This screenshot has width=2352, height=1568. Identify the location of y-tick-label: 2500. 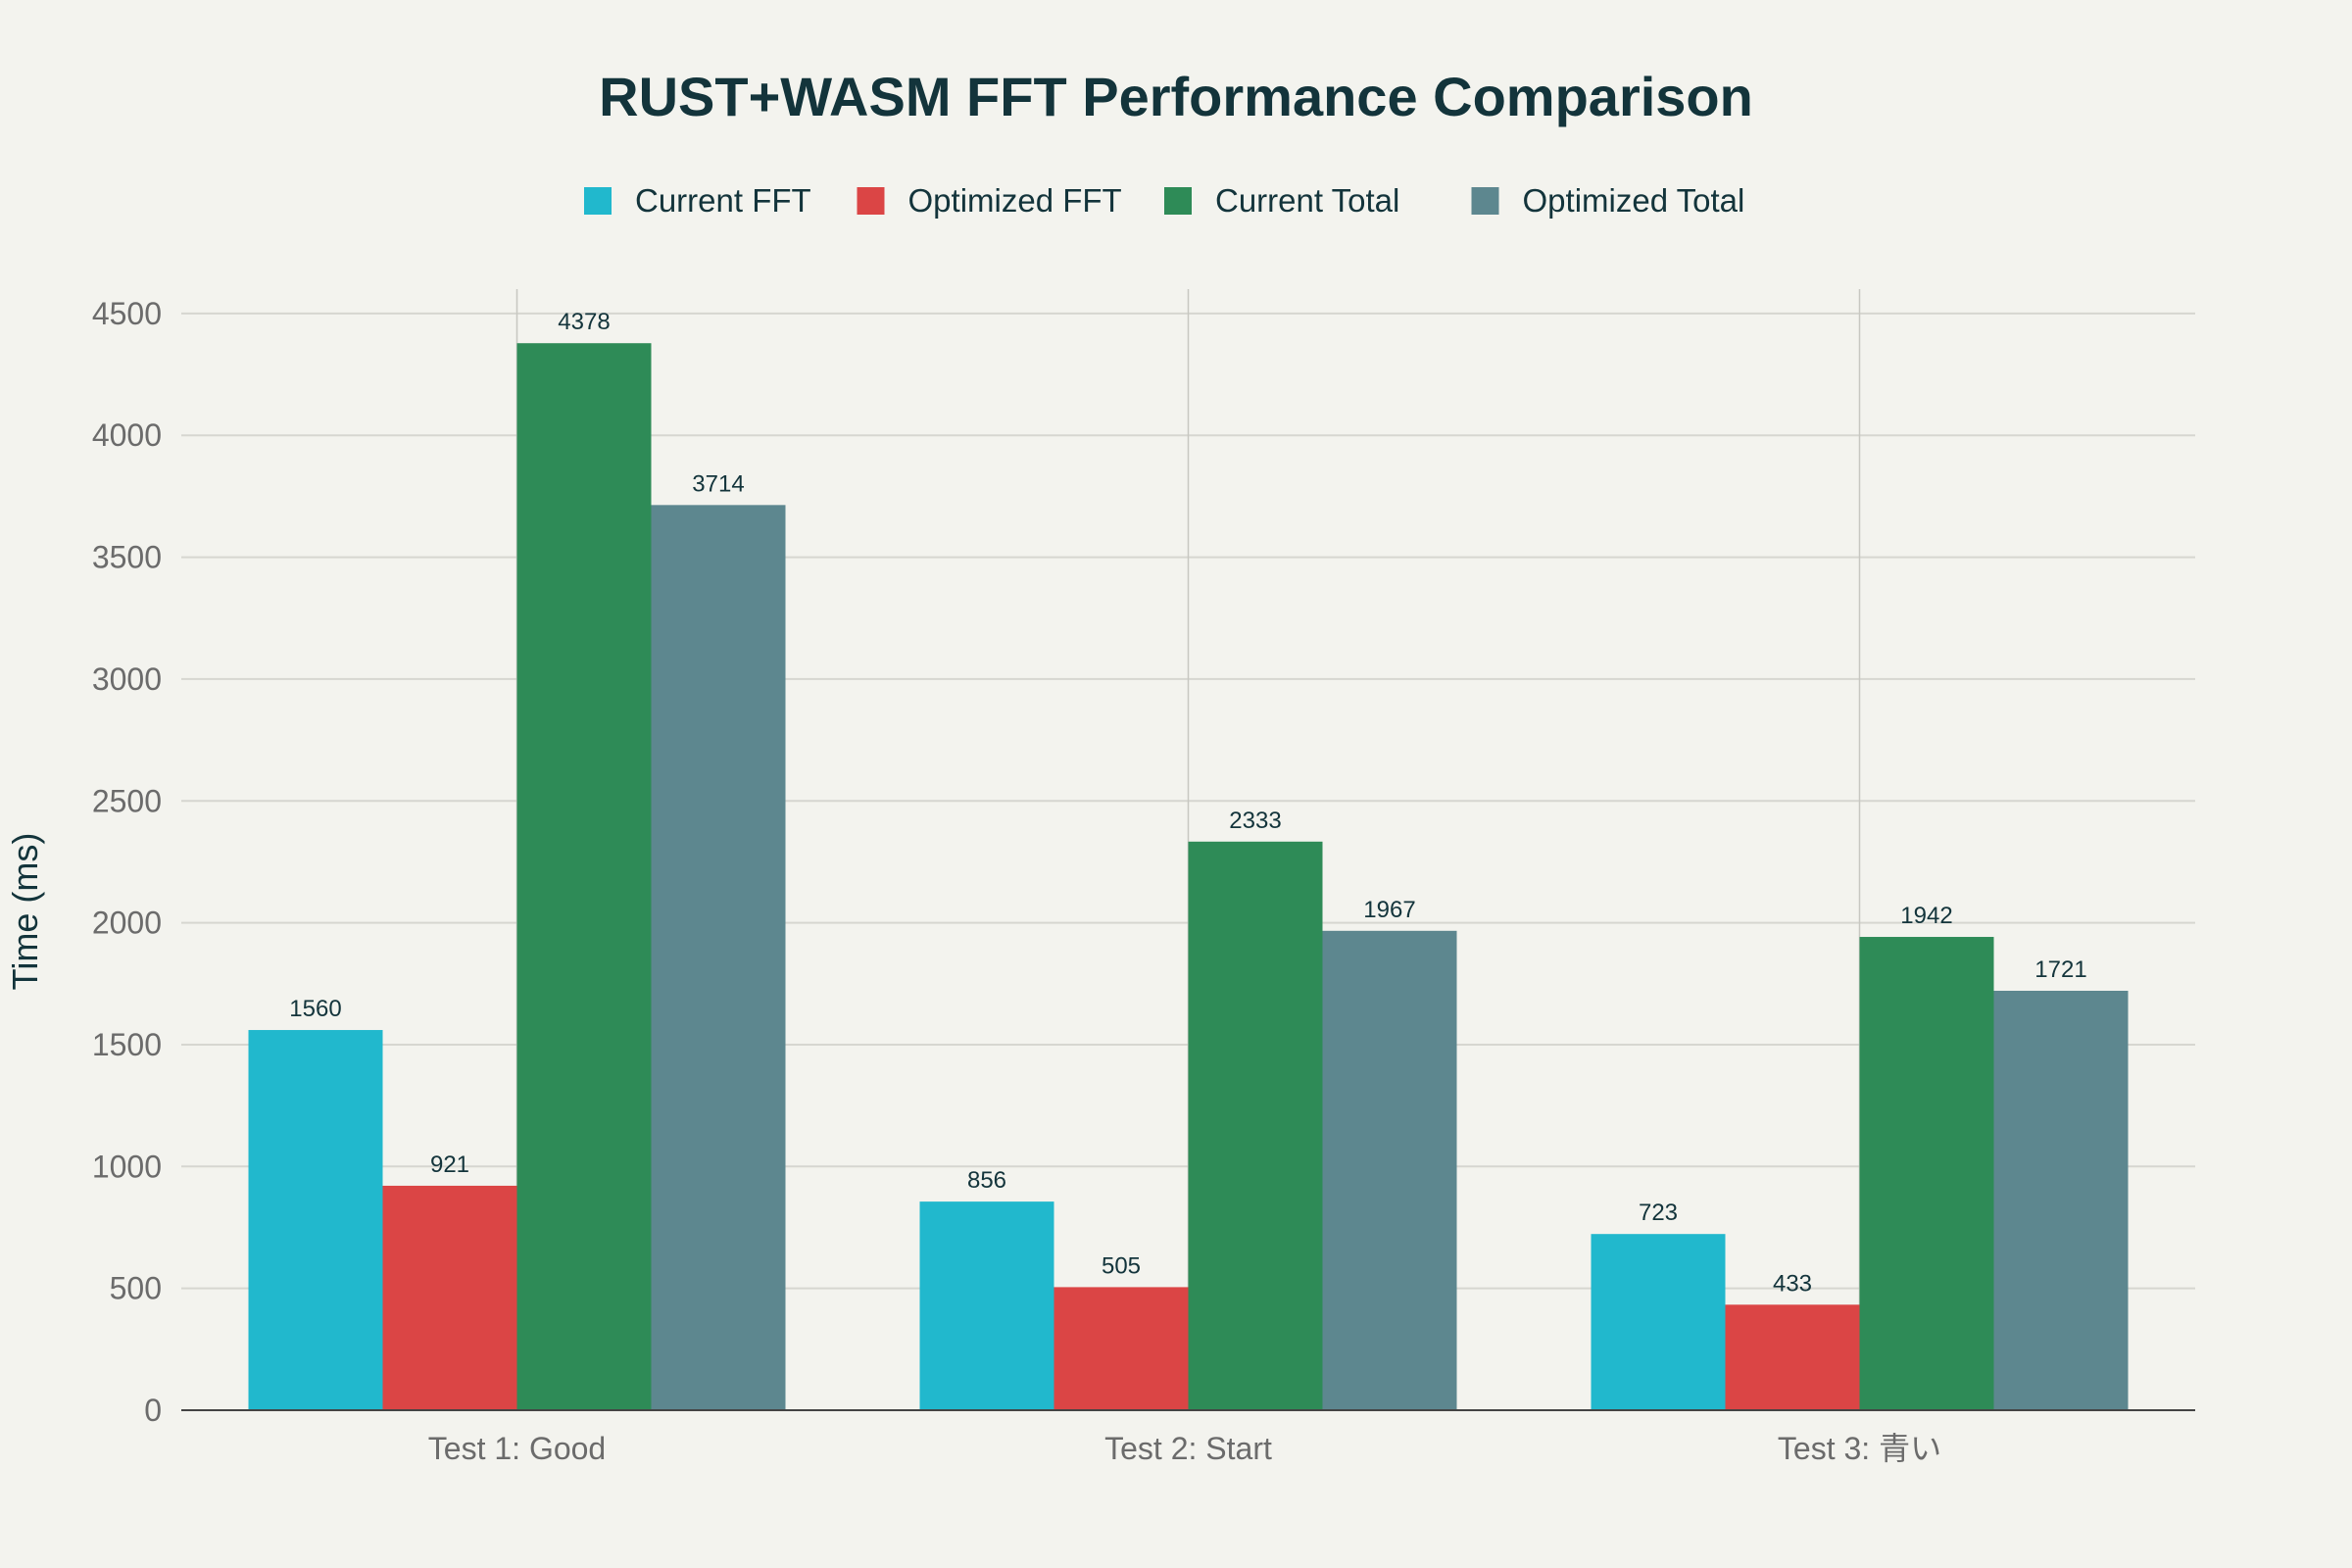
(127, 800).